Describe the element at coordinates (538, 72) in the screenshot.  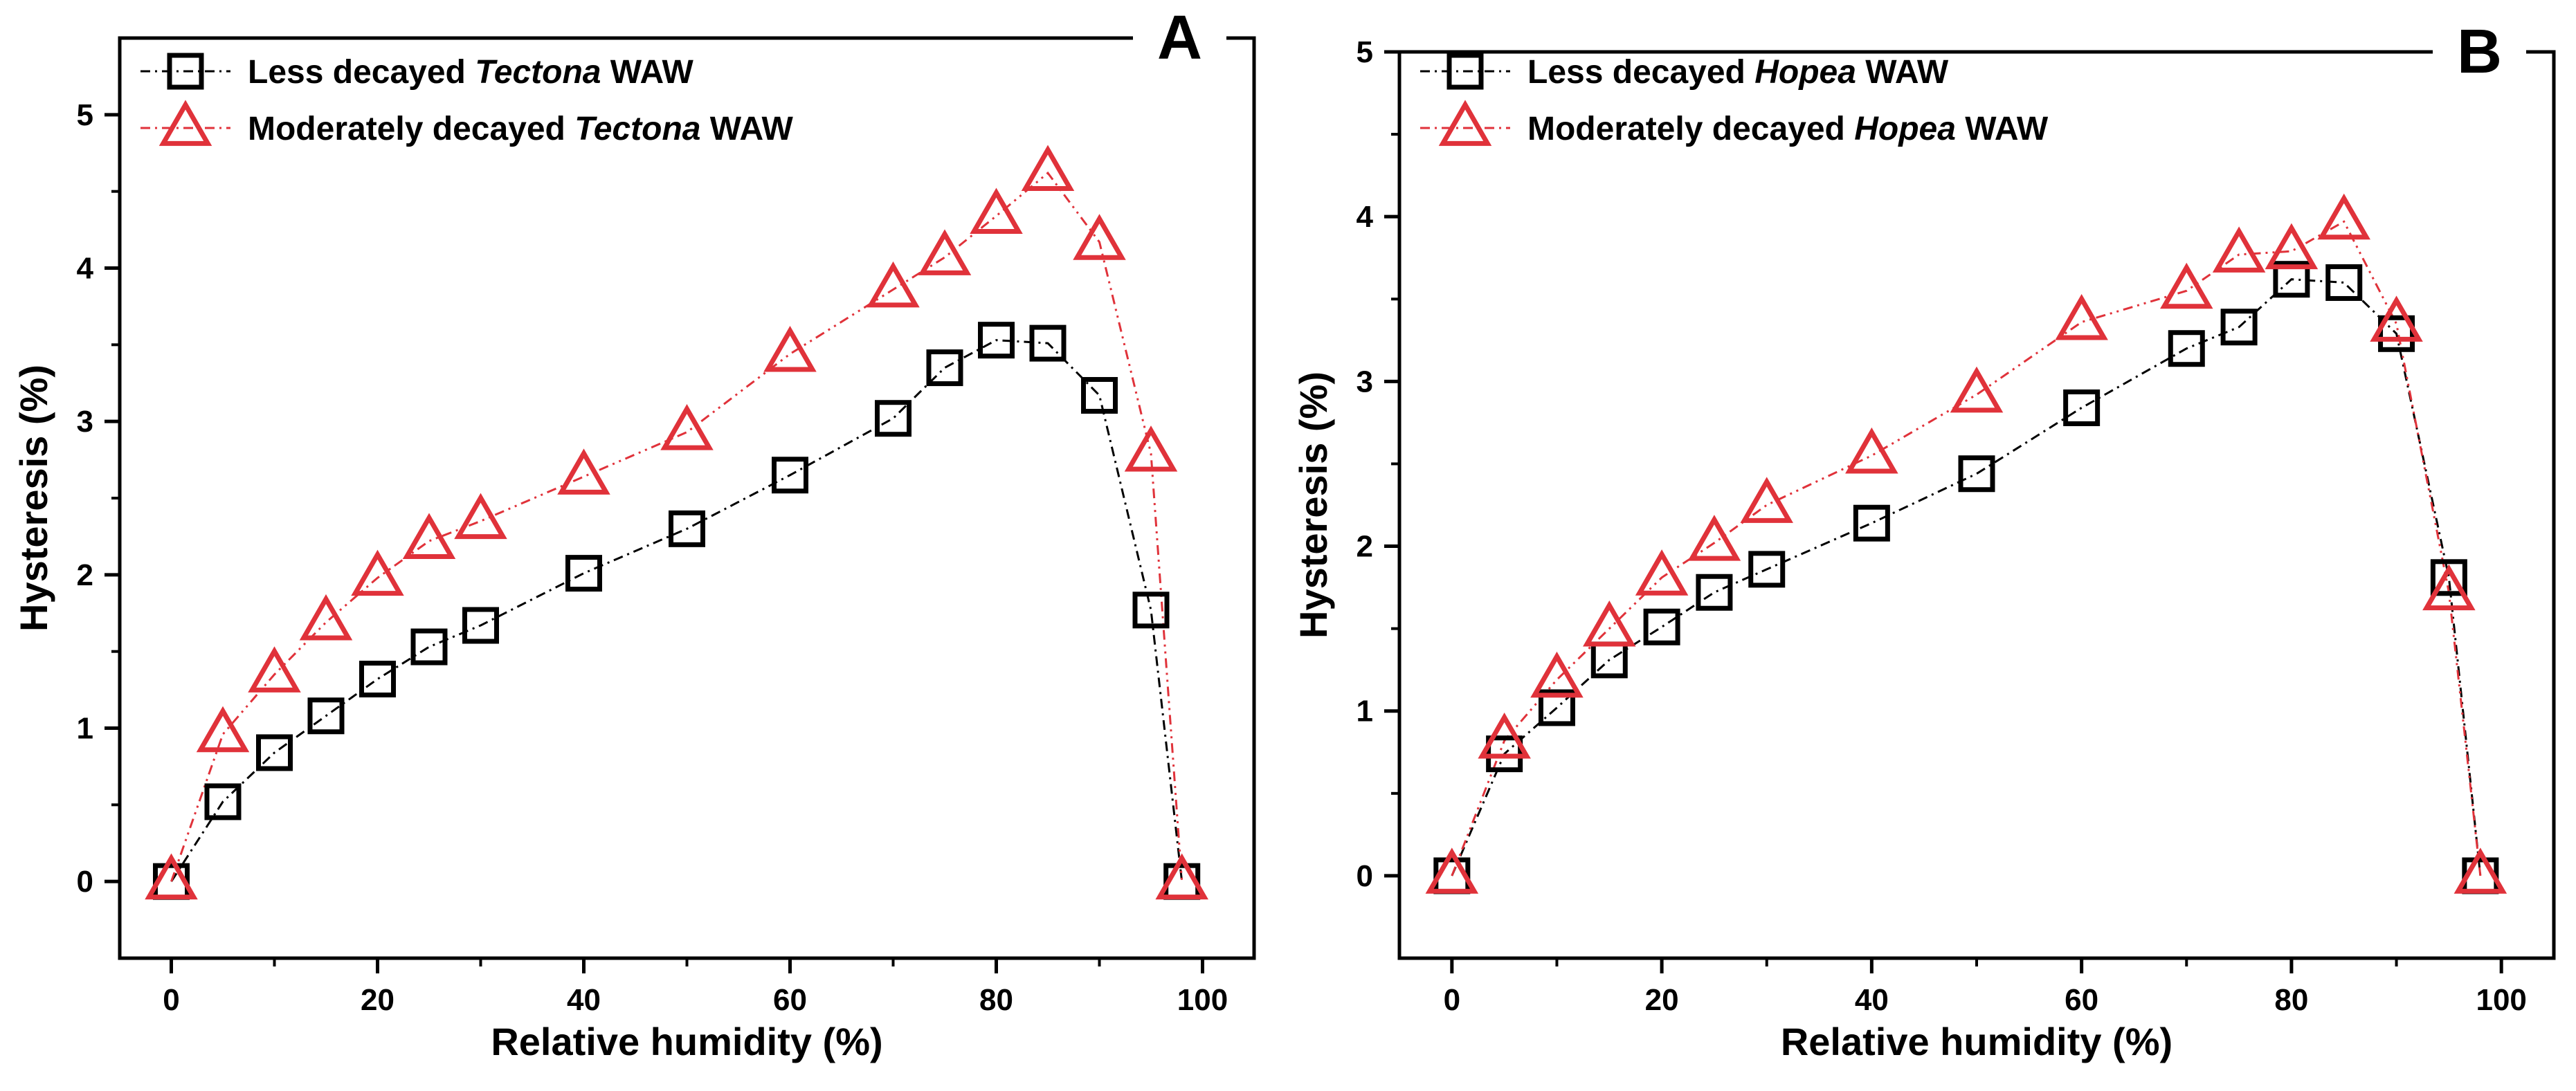
I see `legend-species: Tectona` at that location.